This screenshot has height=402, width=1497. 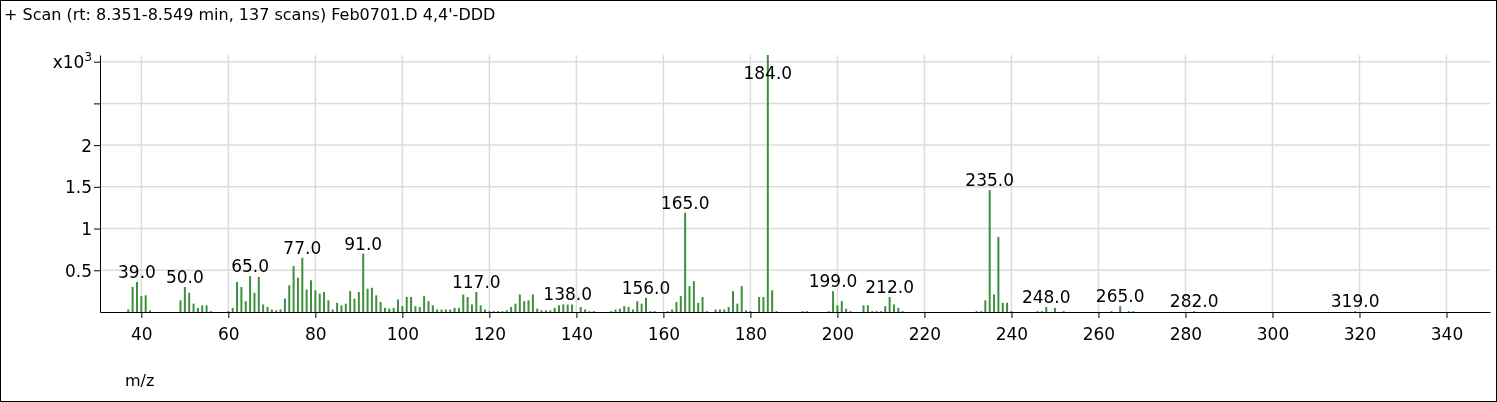 What do you see at coordinates (142, 333) in the screenshot?
I see `x-tick-label: 40` at bounding box center [142, 333].